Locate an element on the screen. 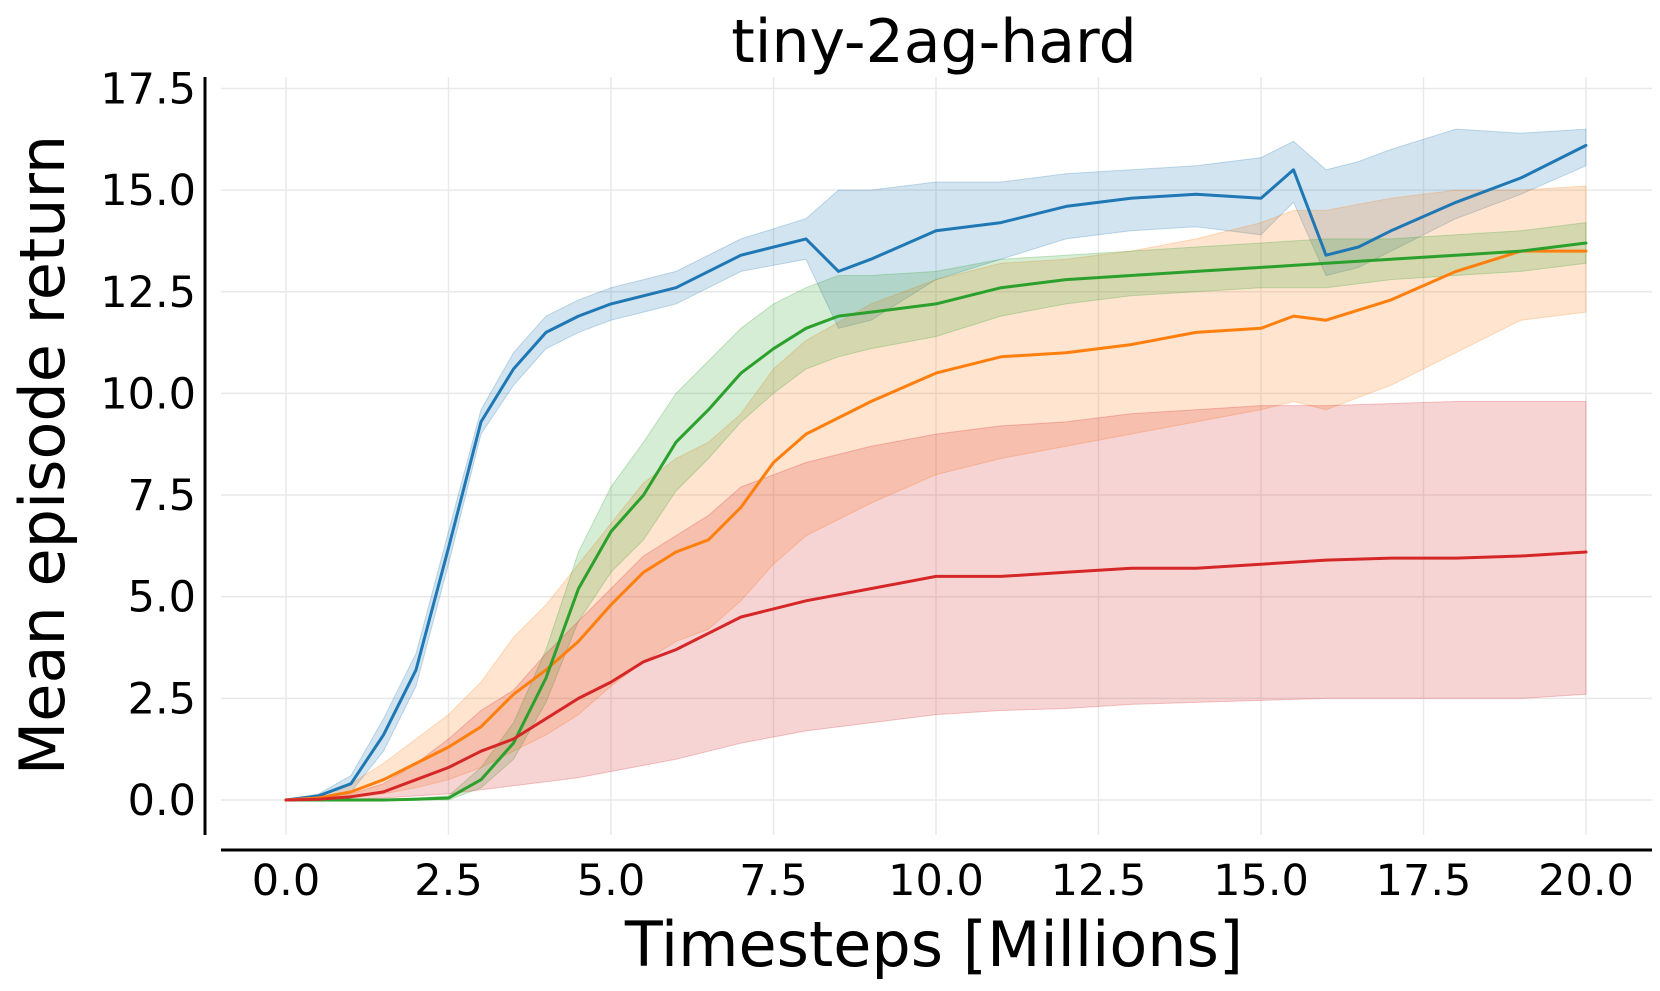 This screenshot has width=1660, height=991. y-tick-label: 0.0 is located at coordinates (162, 801).